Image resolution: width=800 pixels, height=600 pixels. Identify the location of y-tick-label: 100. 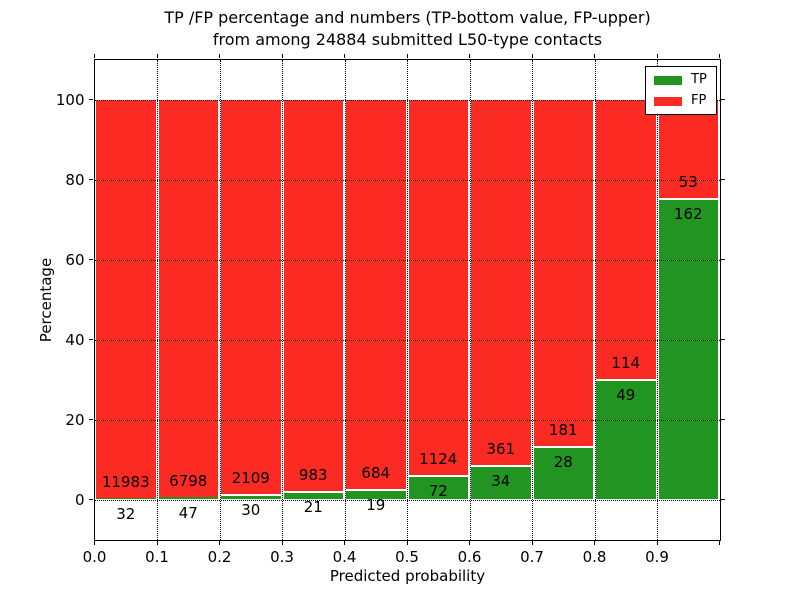
(70, 99).